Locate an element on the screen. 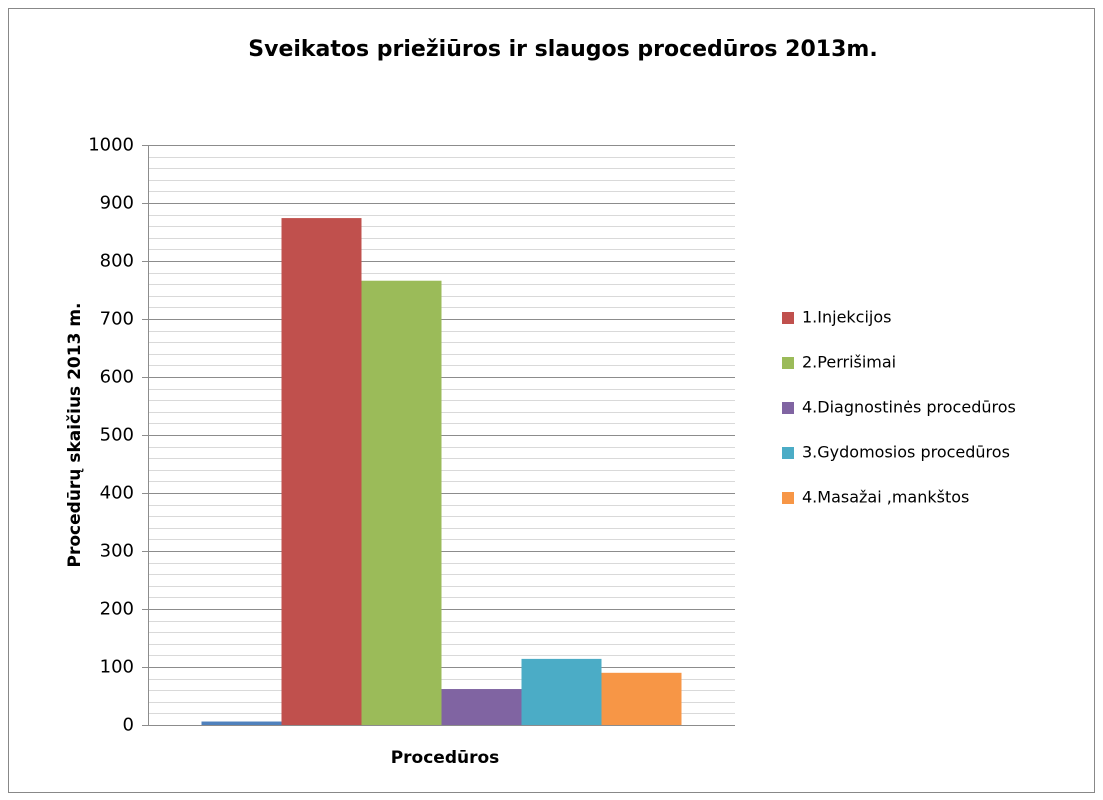 Image resolution: width=1103 pixels, height=800 pixels. y-tick-label: 700 is located at coordinates (117, 319).